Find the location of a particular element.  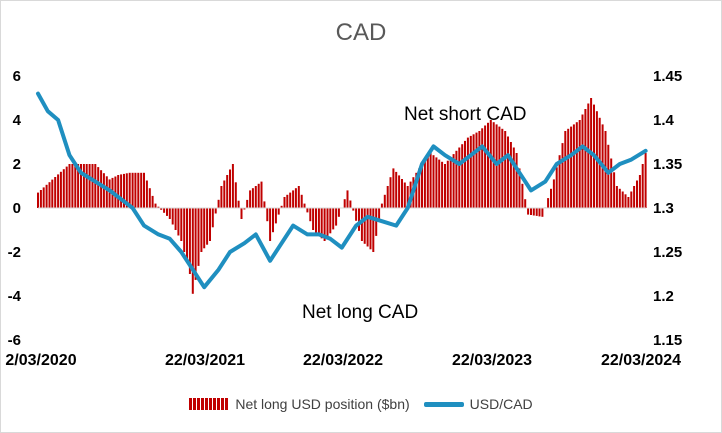

y-right-tick-label-2: 1.35 is located at coordinates (667, 164).